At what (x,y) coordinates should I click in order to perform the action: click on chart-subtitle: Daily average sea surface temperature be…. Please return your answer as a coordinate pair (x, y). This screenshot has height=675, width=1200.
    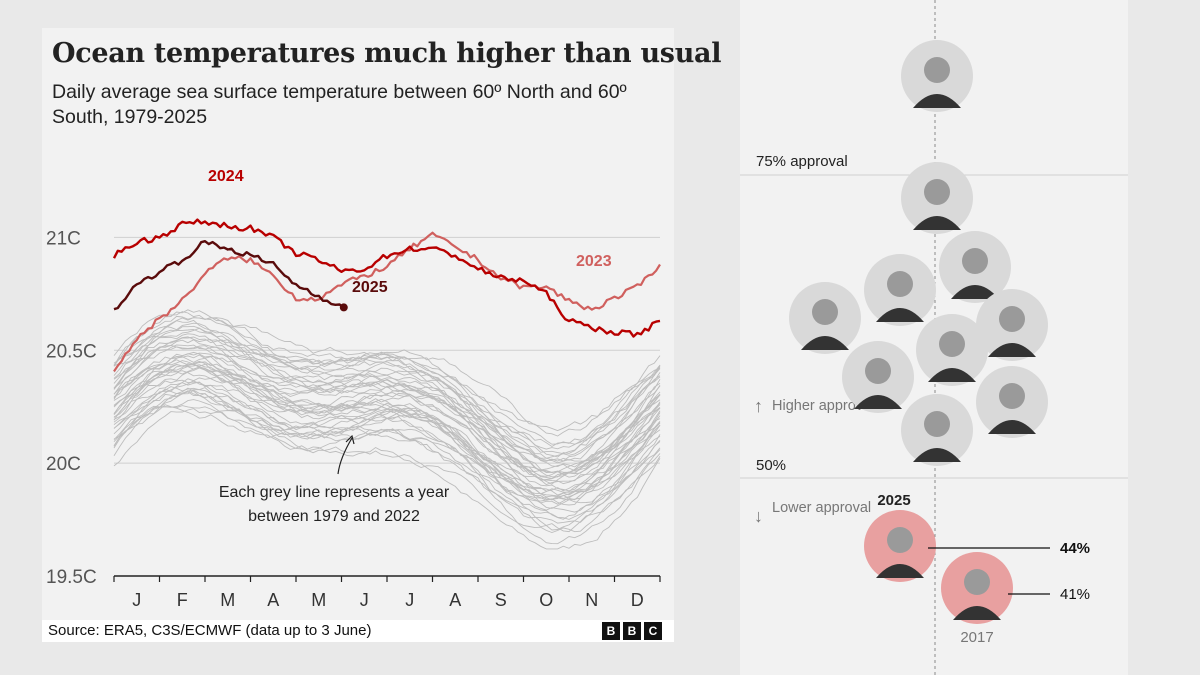
    Looking at the image, I should click on (339, 104).